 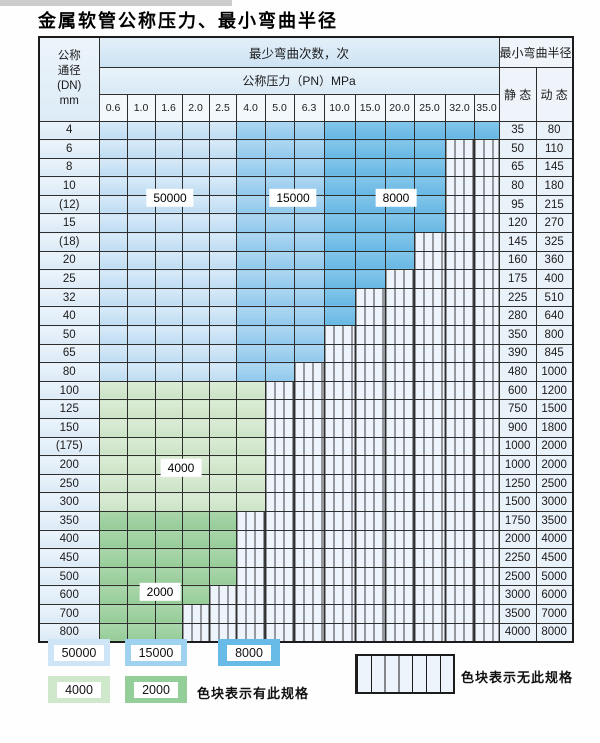 What do you see at coordinates (188, 21) in the screenshot?
I see `page-title: 金属软管公称压力、最小弯曲半径` at bounding box center [188, 21].